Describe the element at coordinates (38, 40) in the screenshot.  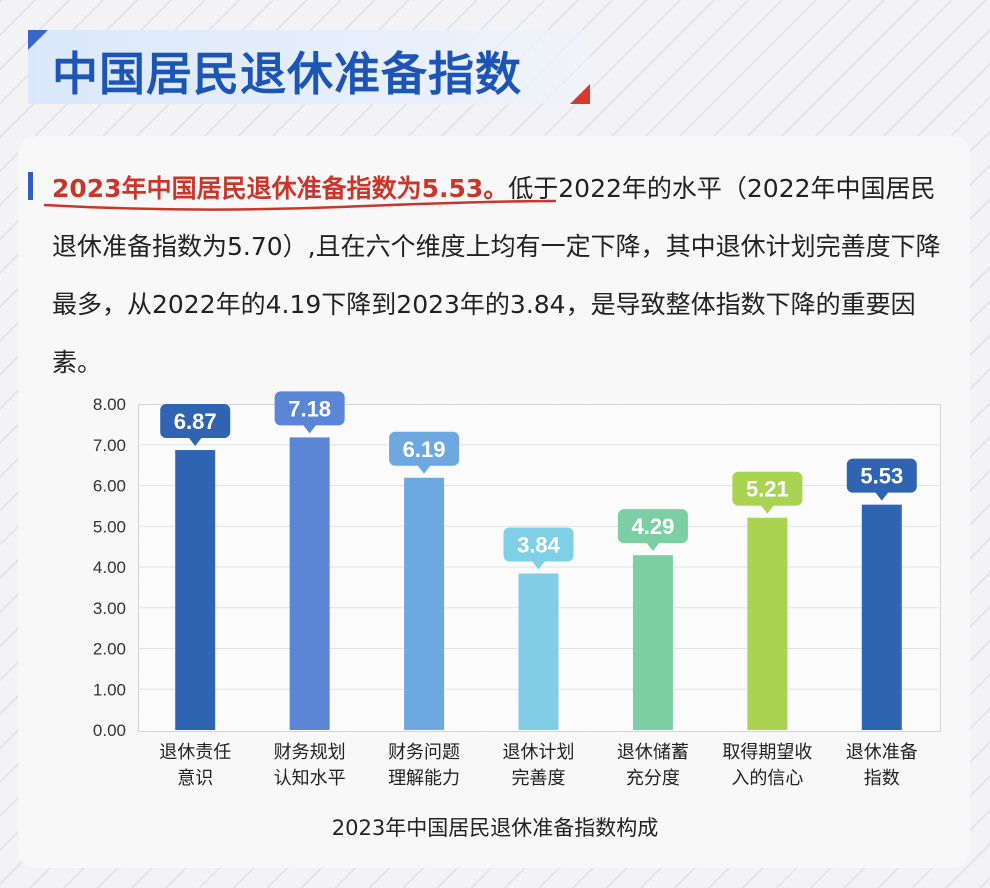
I see `title-corner-accent-blue` at that location.